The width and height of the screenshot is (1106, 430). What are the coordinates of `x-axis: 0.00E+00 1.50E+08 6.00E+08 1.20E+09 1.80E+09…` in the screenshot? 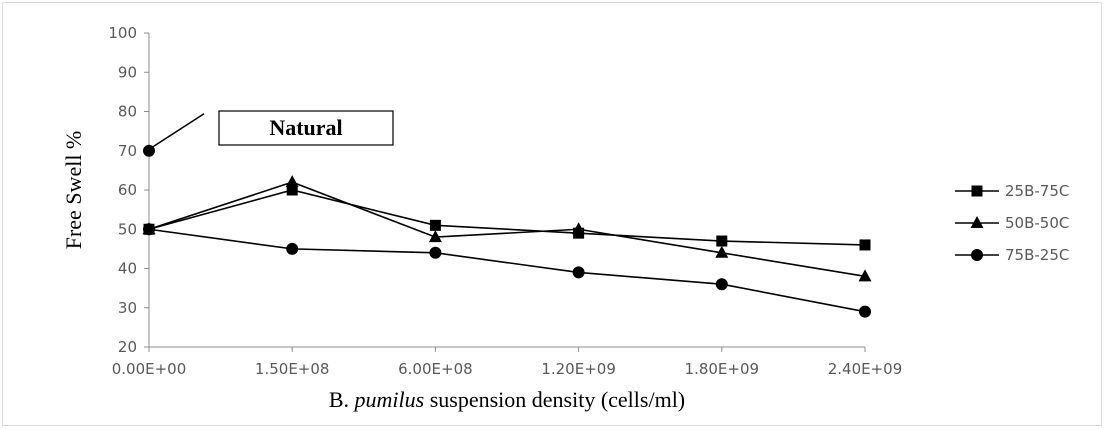 It's located at (507, 362).